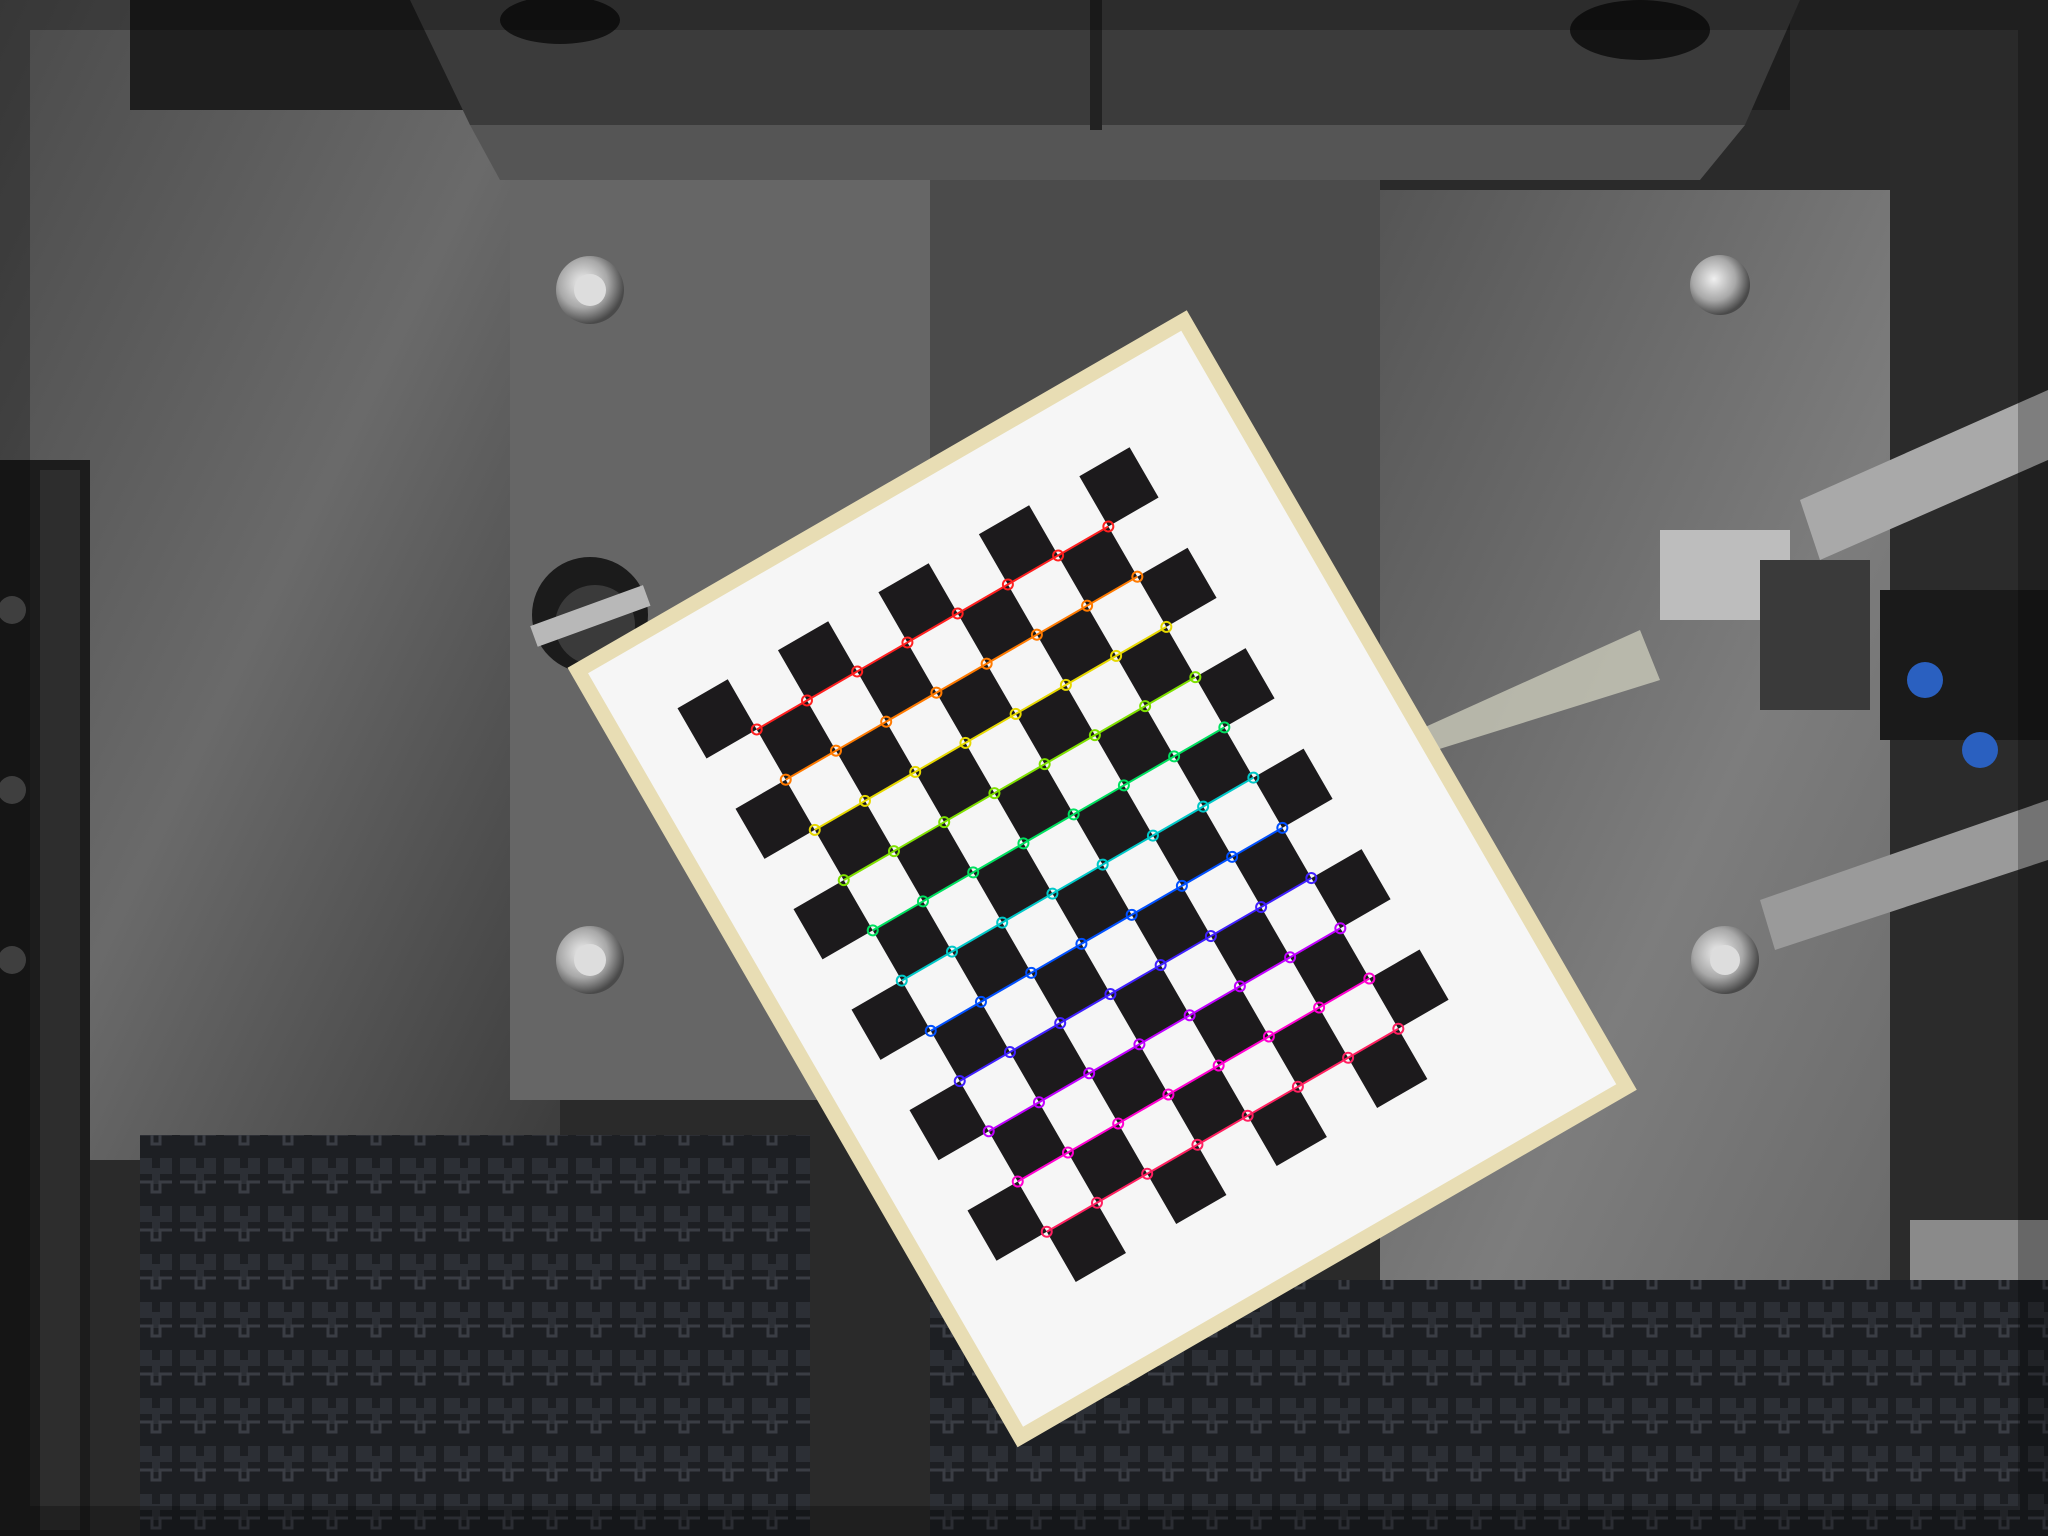  Describe the element at coordinates (965, 90) in the screenshot. I see `overhead-steel-tray` at that location.